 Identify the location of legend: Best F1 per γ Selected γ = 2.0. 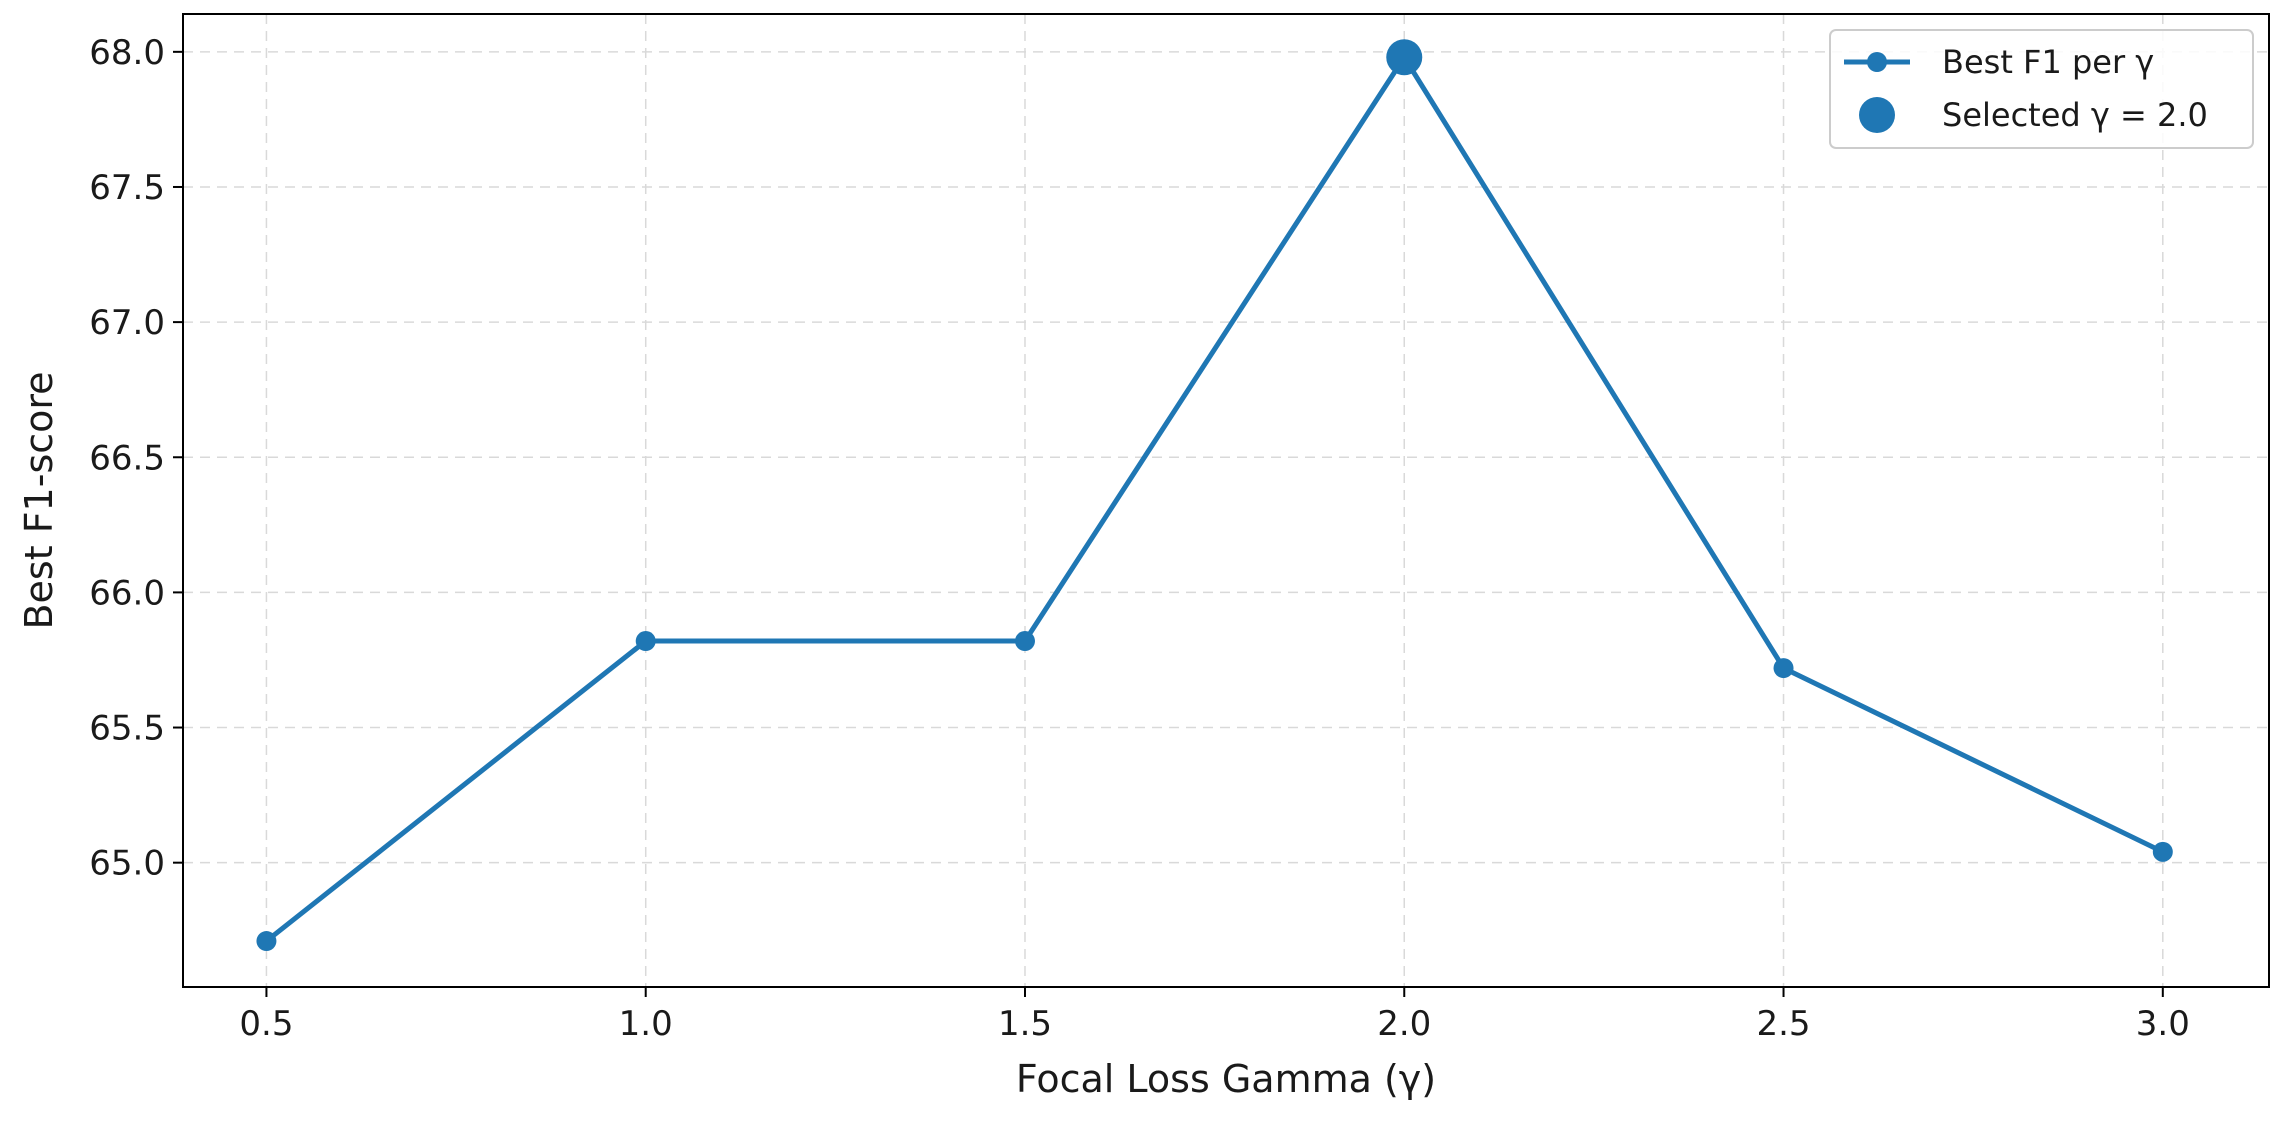
(2041, 89).